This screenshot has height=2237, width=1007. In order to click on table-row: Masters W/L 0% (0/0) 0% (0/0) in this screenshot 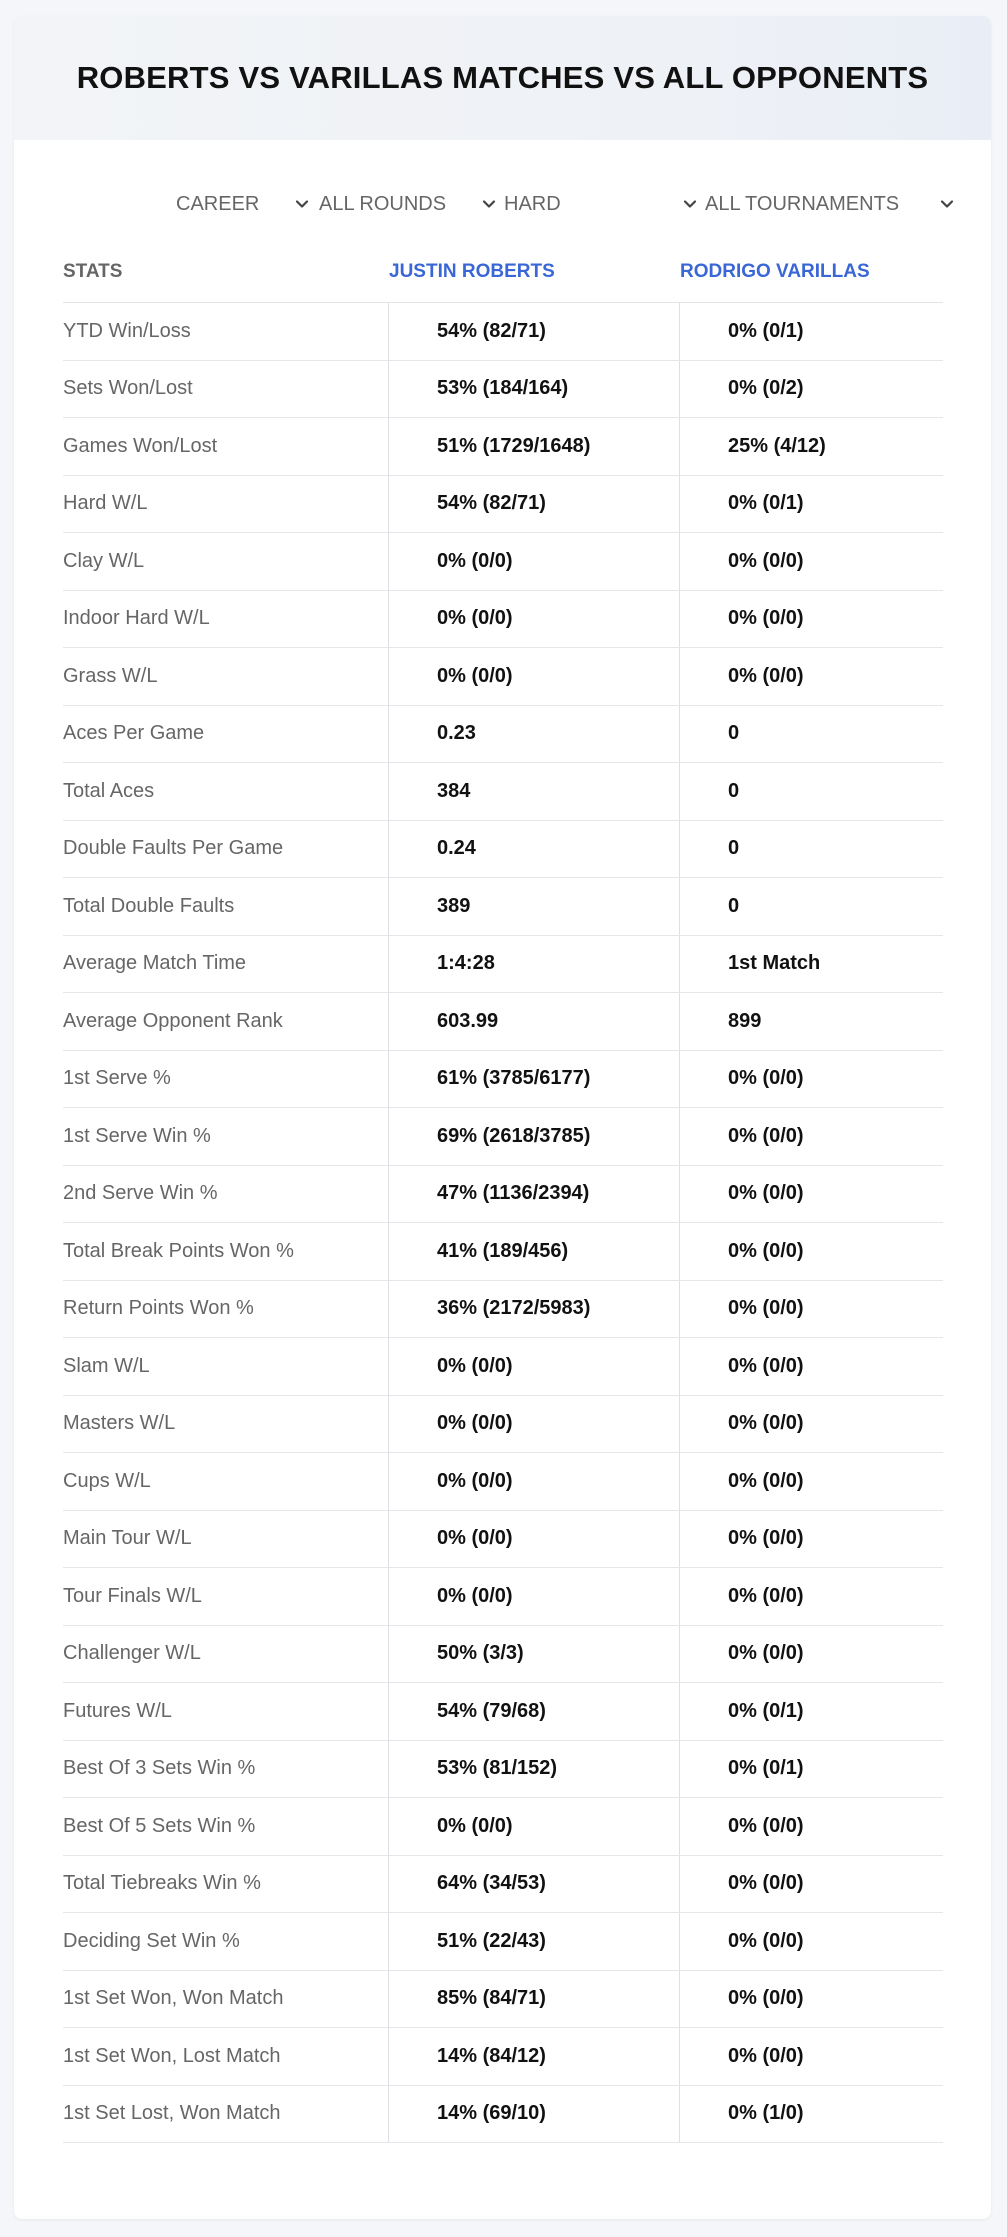, I will do `click(503, 1424)`.